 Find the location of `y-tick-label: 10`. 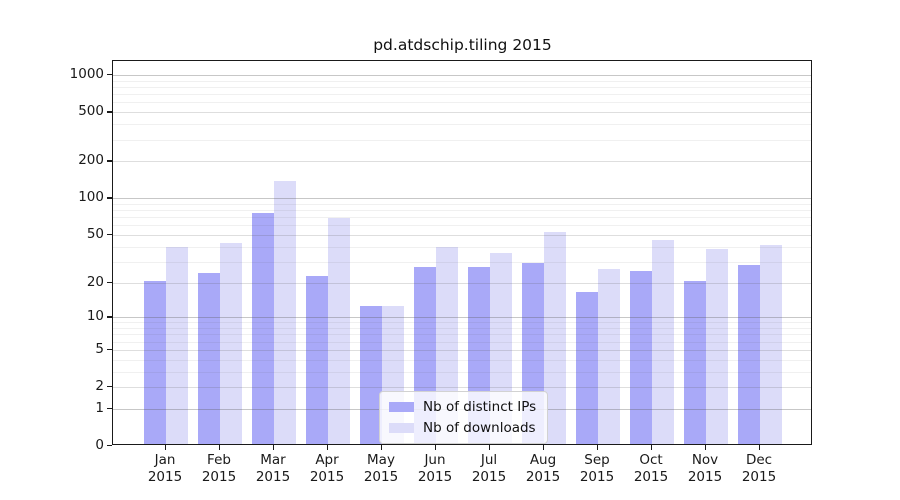

y-tick-label: 10 is located at coordinates (95, 316).